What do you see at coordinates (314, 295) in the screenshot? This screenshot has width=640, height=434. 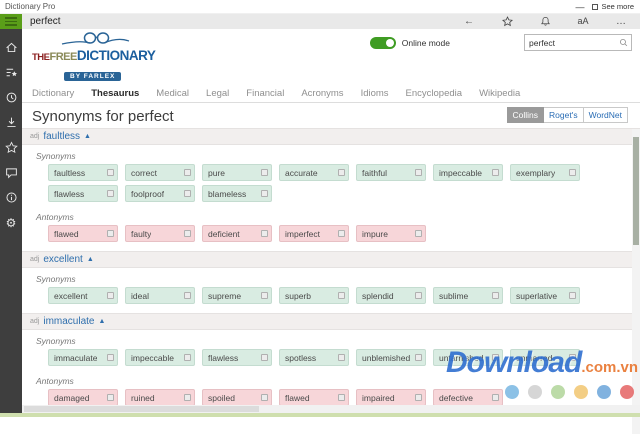 I see `synonym-chip: superb` at bounding box center [314, 295].